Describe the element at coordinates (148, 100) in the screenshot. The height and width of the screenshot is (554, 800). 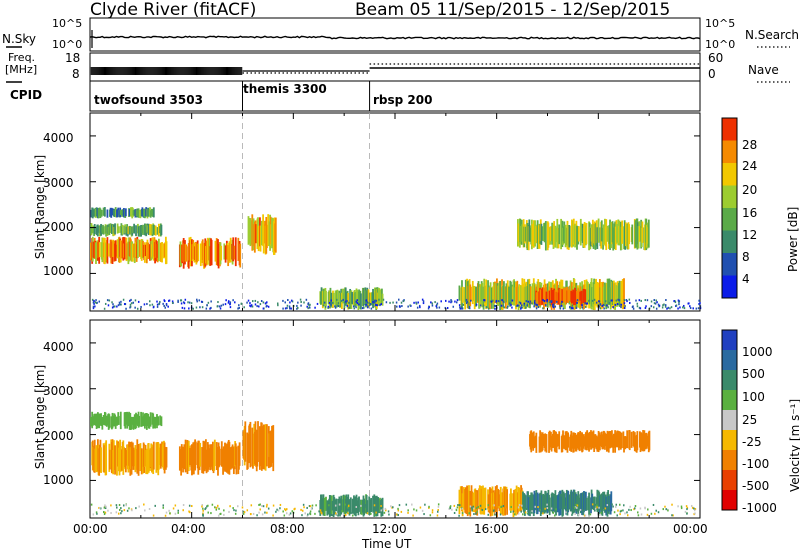
I see `cpid-mode-1: twofsound 3503` at that location.